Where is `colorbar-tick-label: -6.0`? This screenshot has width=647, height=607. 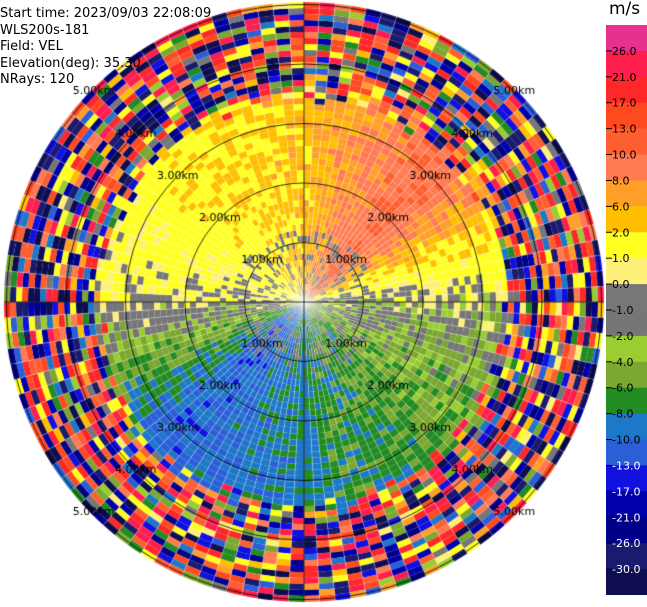 colorbar-tick-label: -6.0 is located at coordinates (622, 388).